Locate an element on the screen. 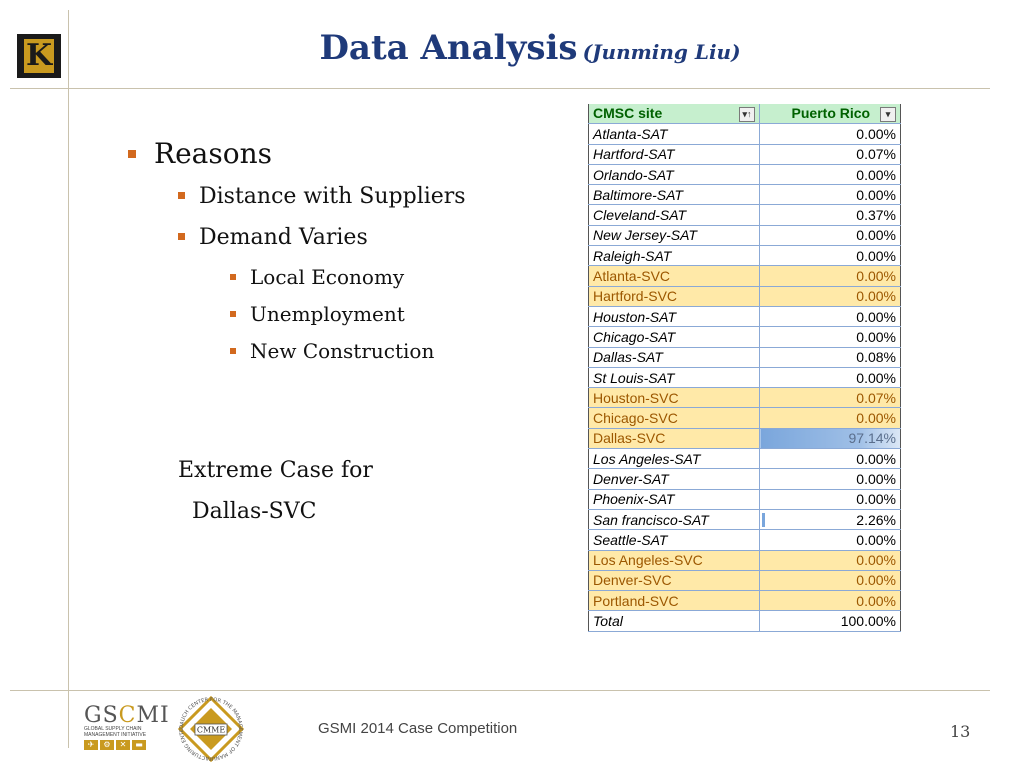 The width and height of the screenshot is (1024, 768). table-row: Orlando-SAT 0.00% is located at coordinates (744, 175).